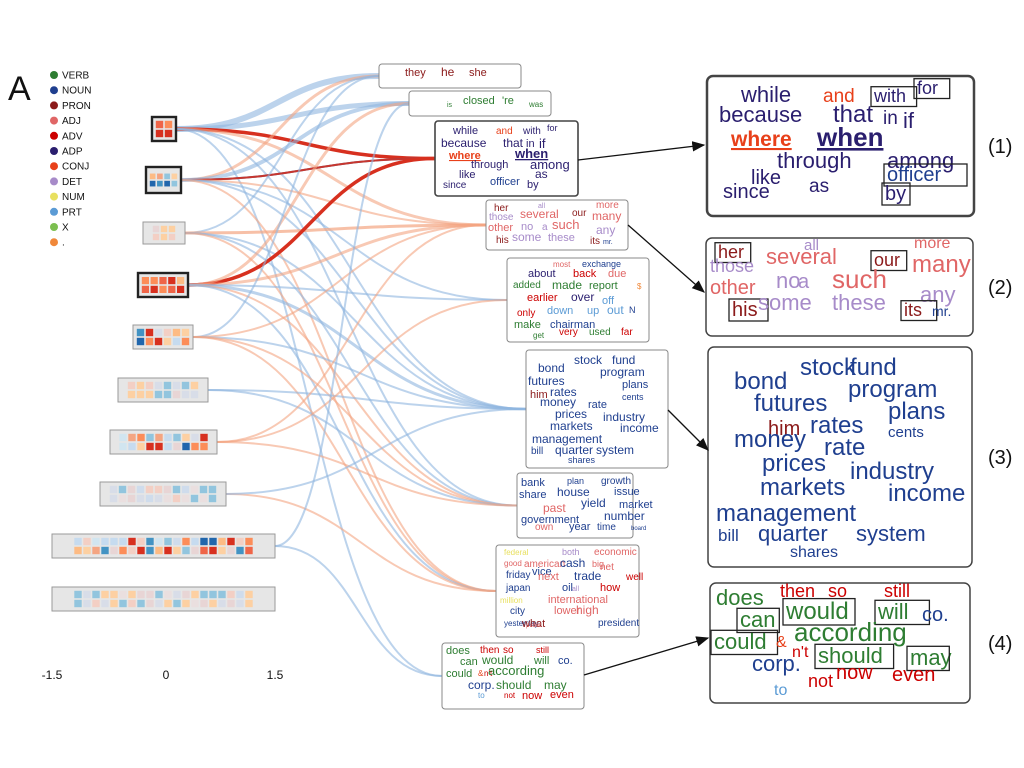  What do you see at coordinates (574, 450) in the screenshot?
I see `cloud-word: quarter` at bounding box center [574, 450].